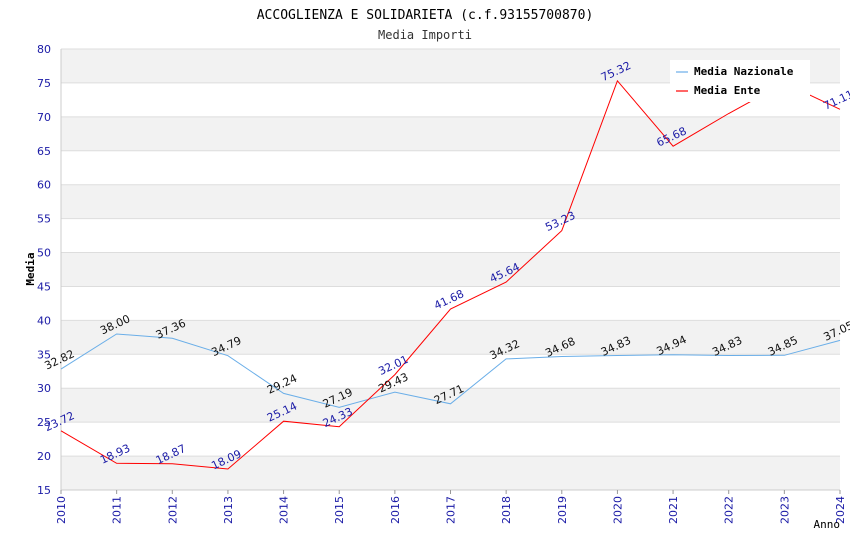 This screenshot has width=850, height=550. Describe the element at coordinates (44, 253) in the screenshot. I see `y-tick-label: 50` at that location.